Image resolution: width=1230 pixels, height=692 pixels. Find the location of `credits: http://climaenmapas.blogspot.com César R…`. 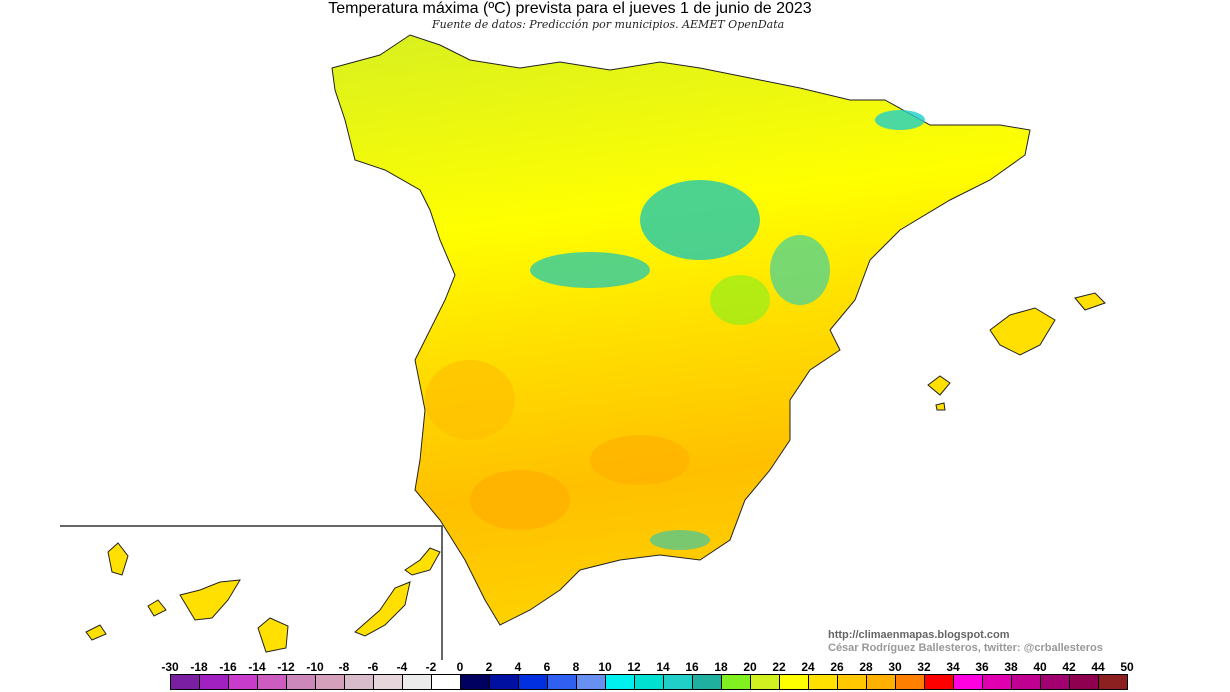

credits: http://climaenmapas.blogspot.com César R… is located at coordinates (965, 642).